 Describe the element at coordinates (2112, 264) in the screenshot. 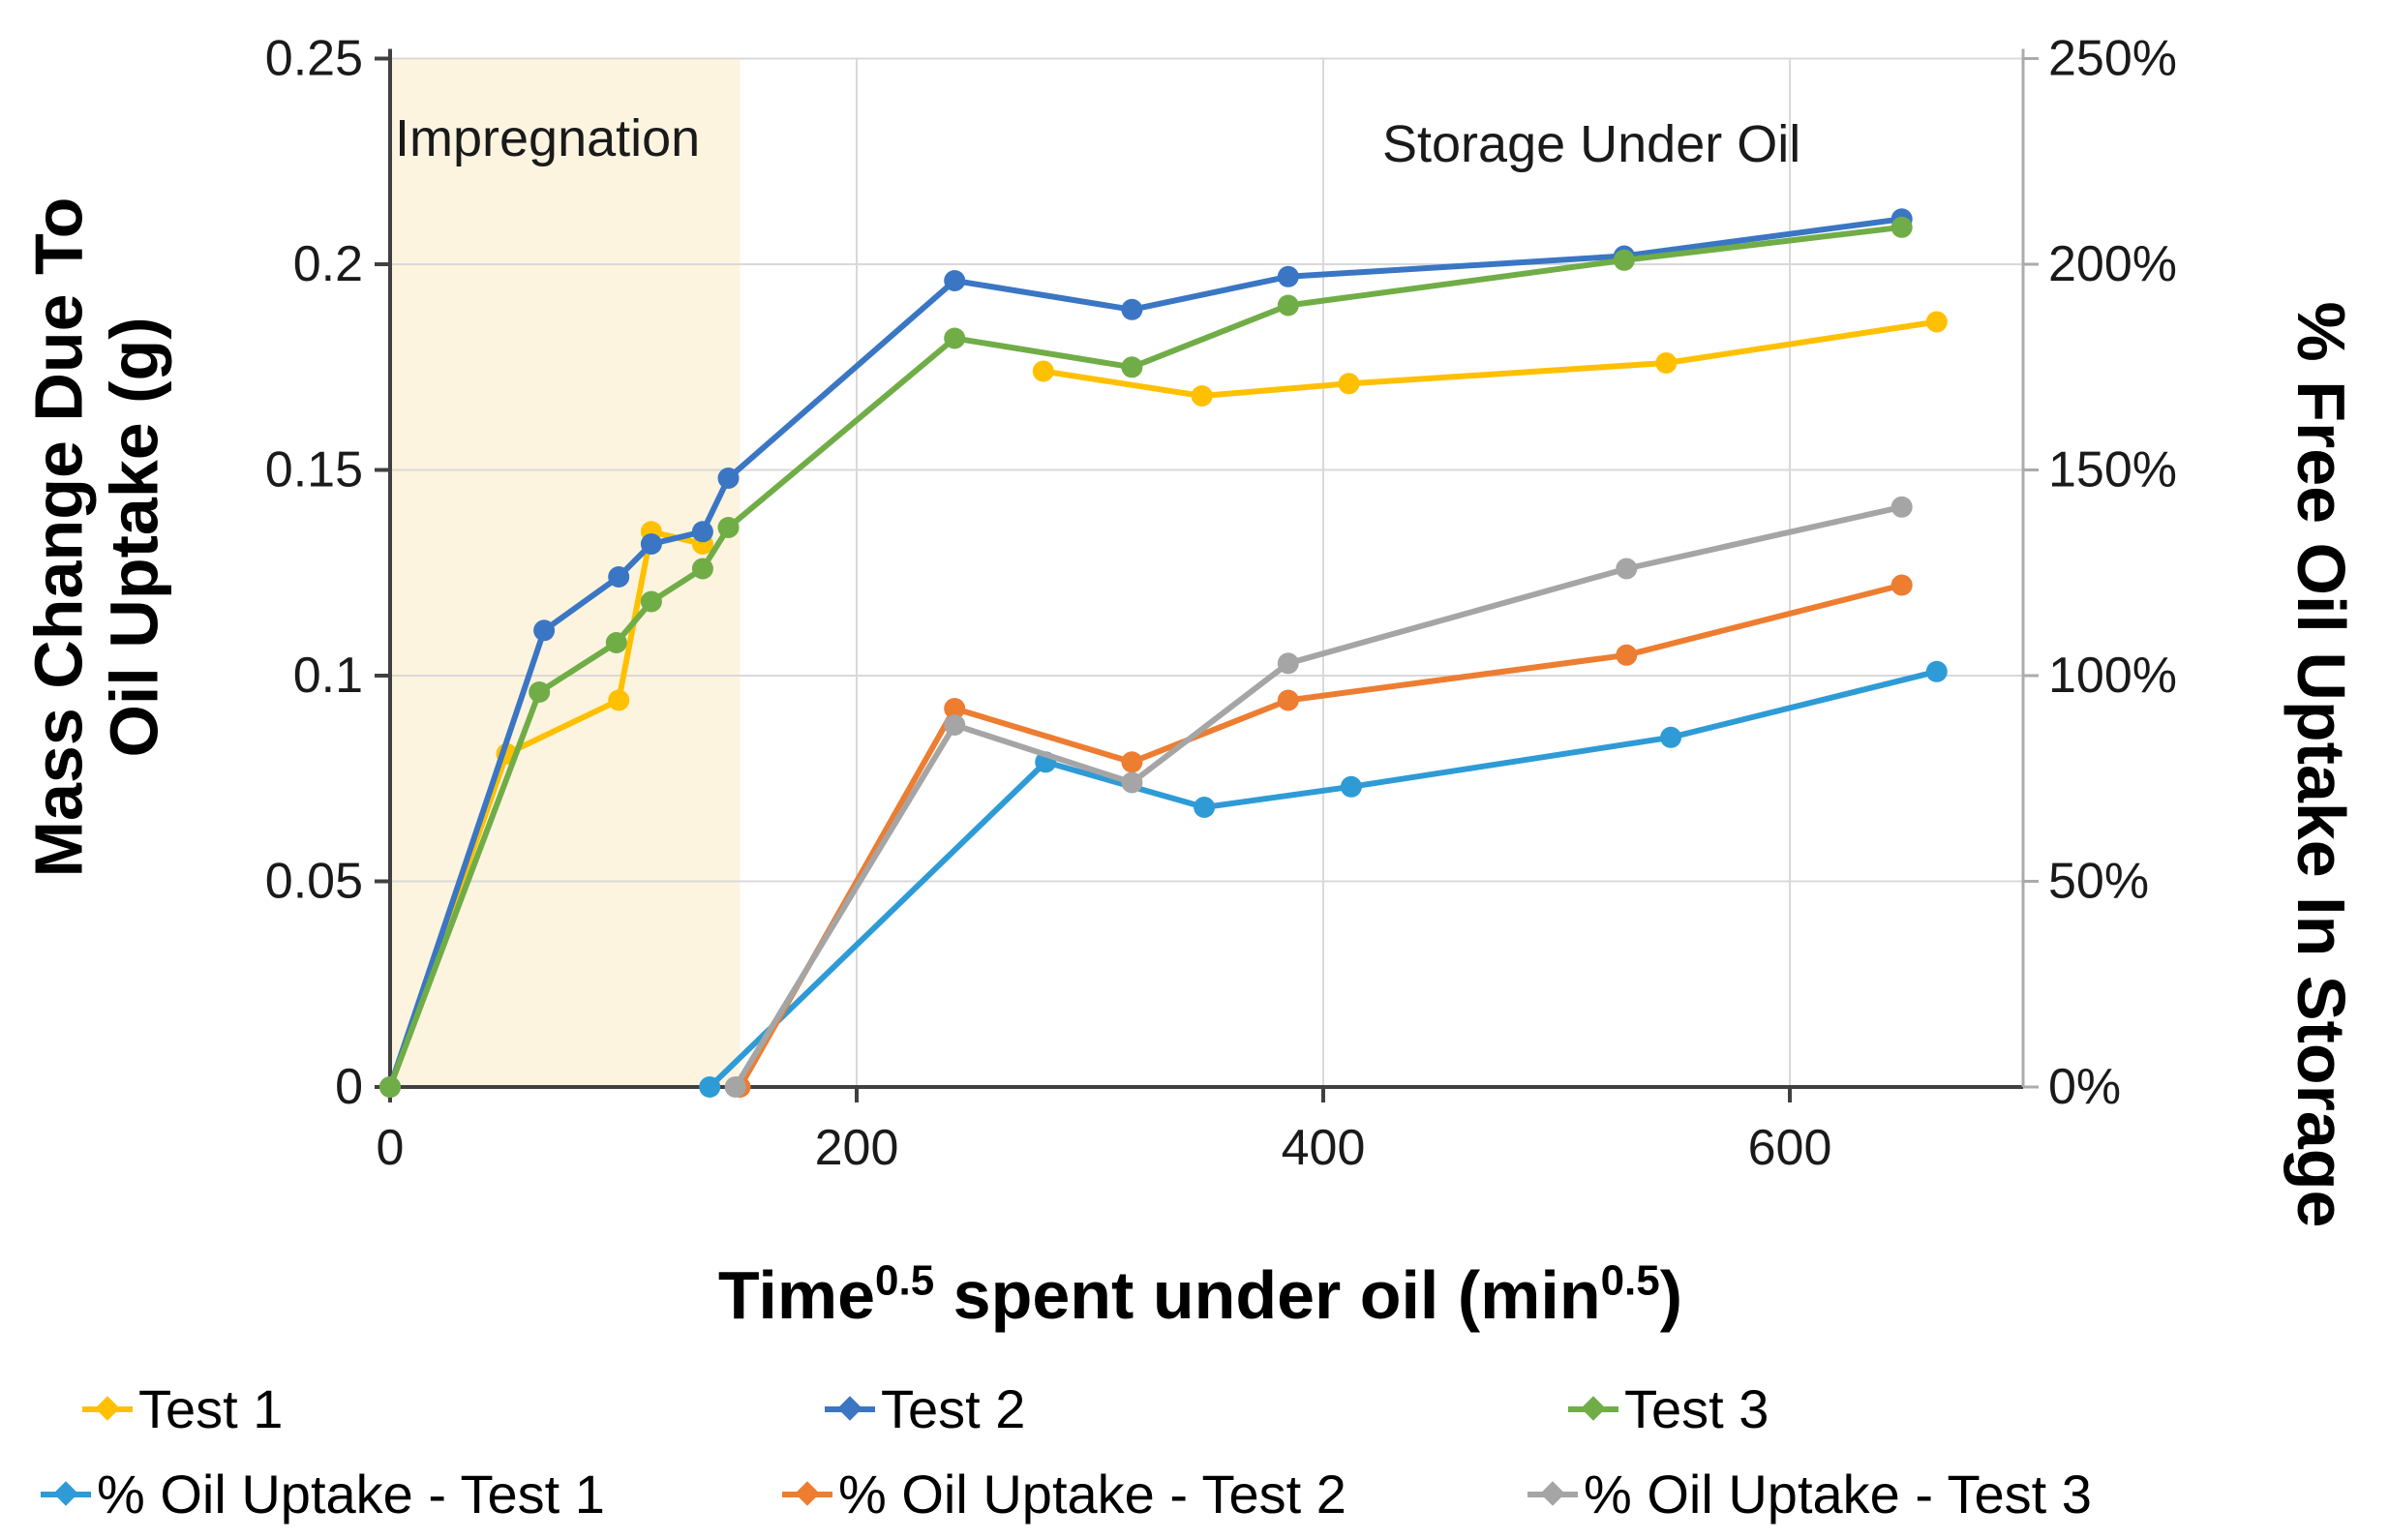

I see `right-axis-tick-label: 200%` at that location.